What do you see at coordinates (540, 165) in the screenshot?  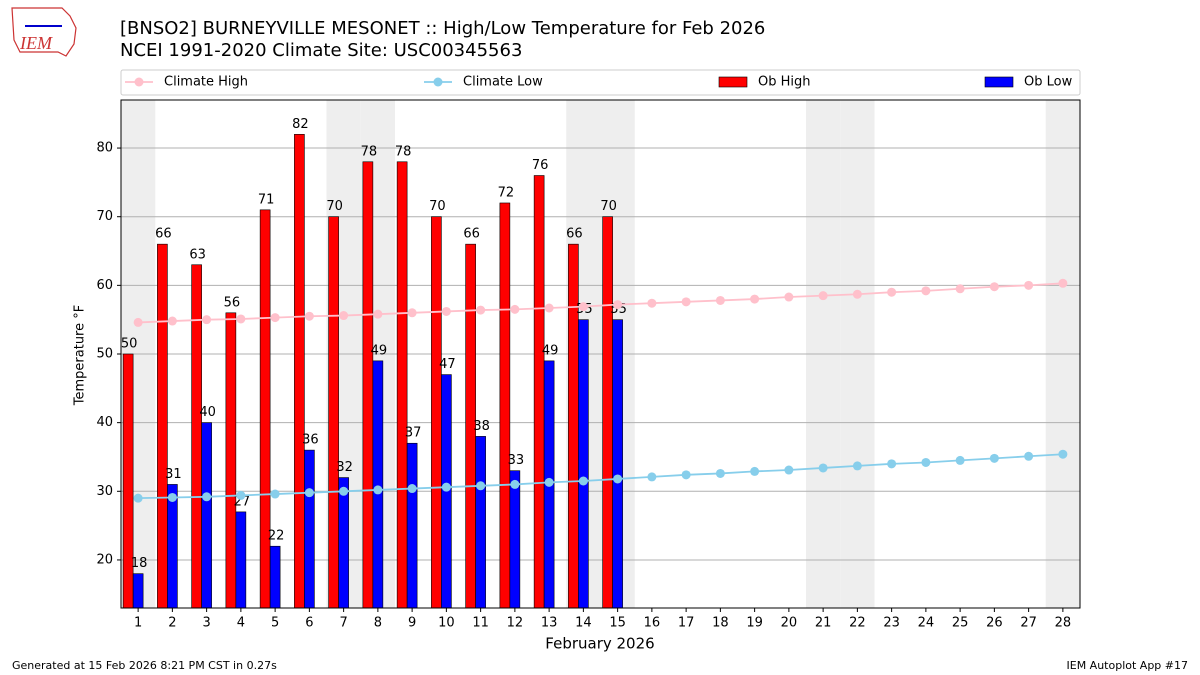 I see `bar-value-label: 76` at bounding box center [540, 165].